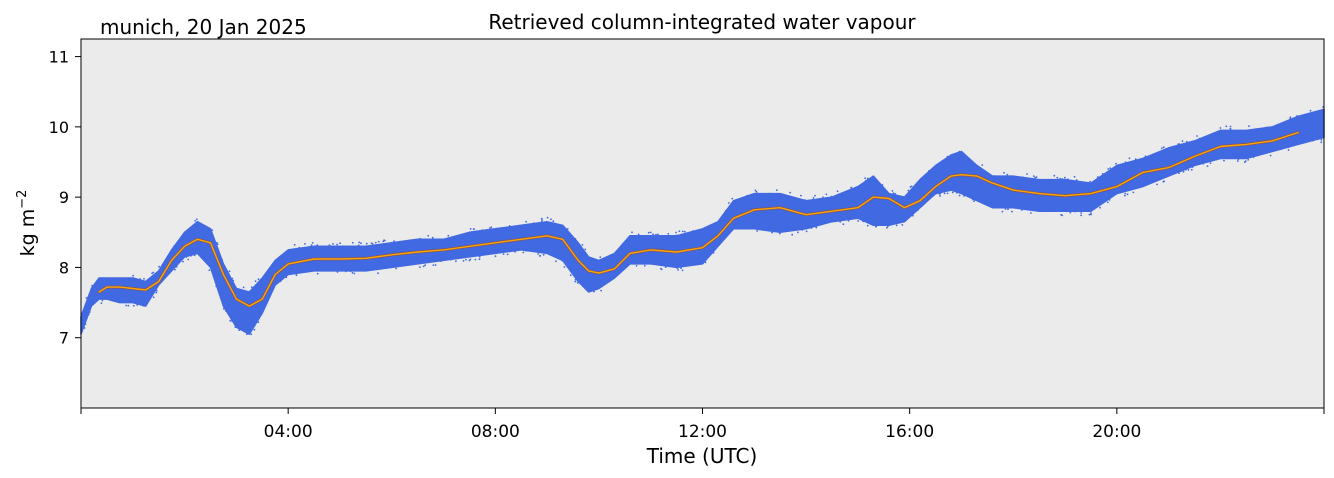 This screenshot has height=478, width=1334. Describe the element at coordinates (28, 233) in the screenshot. I see `y-axis-label-main: kg m` at that location.